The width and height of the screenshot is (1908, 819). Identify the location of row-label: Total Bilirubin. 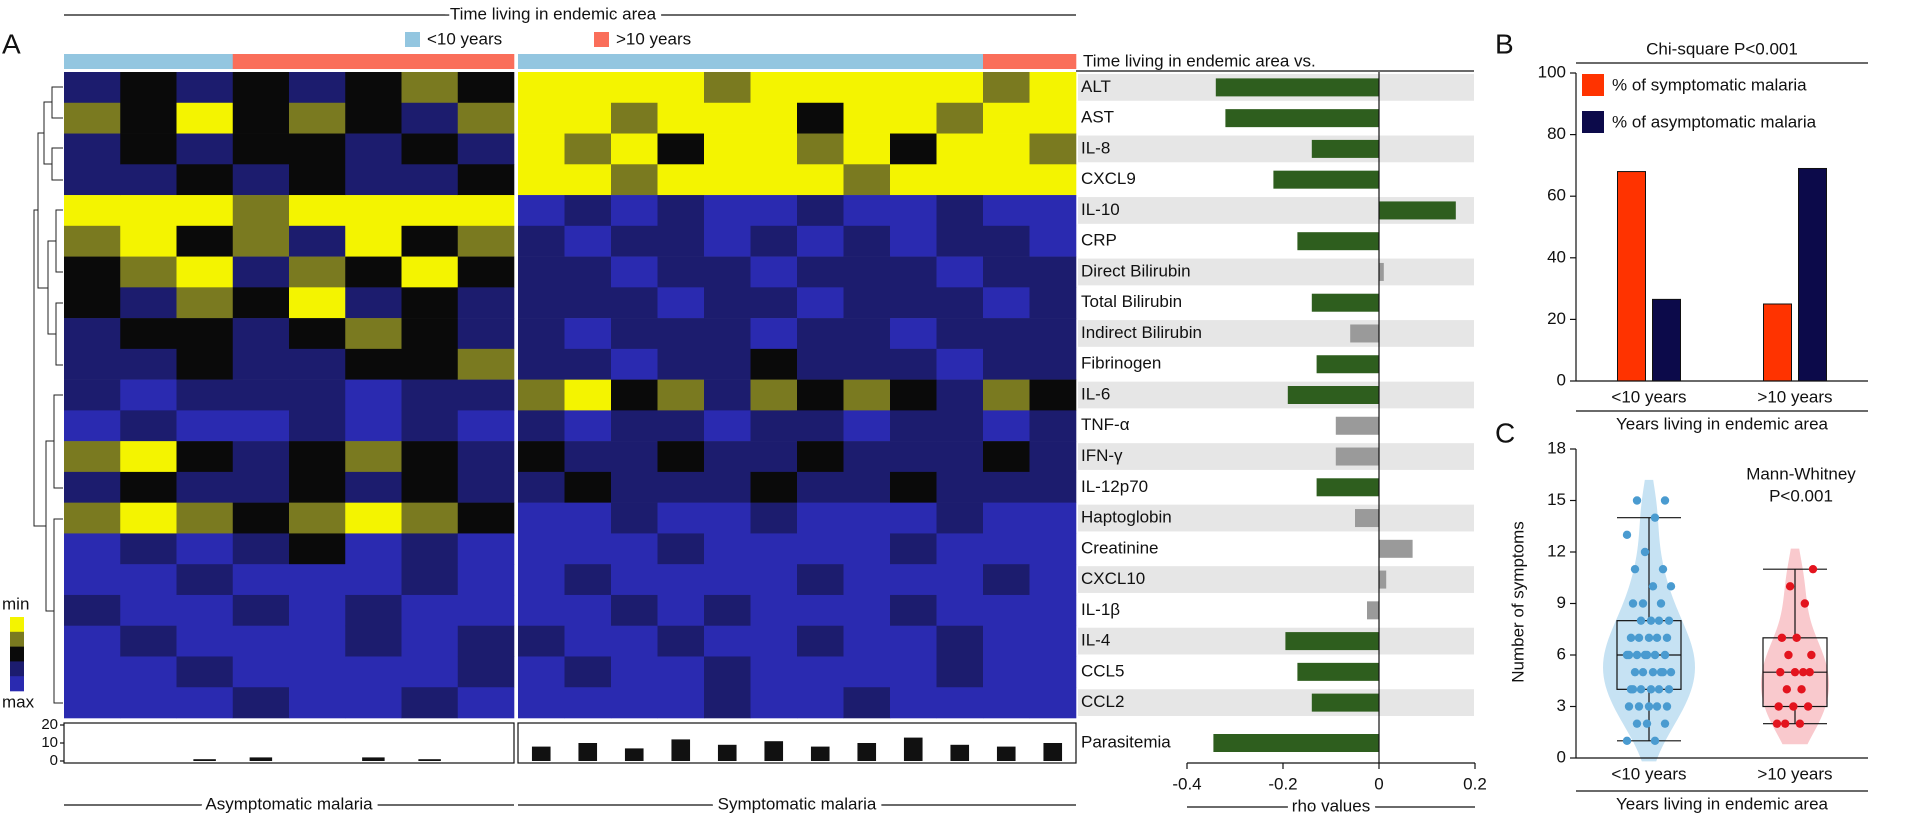
(1131, 301).